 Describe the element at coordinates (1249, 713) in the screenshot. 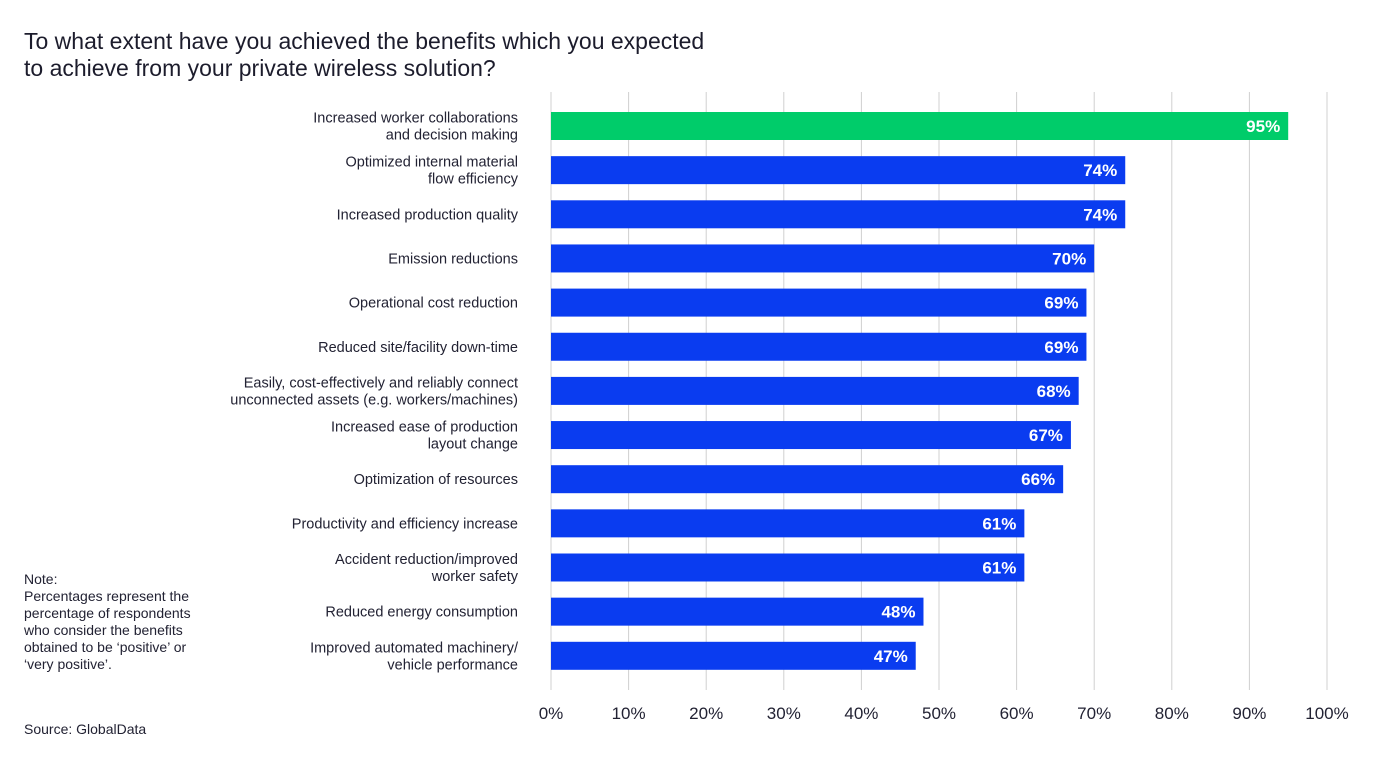

I see `x-tick-label: 90%` at that location.